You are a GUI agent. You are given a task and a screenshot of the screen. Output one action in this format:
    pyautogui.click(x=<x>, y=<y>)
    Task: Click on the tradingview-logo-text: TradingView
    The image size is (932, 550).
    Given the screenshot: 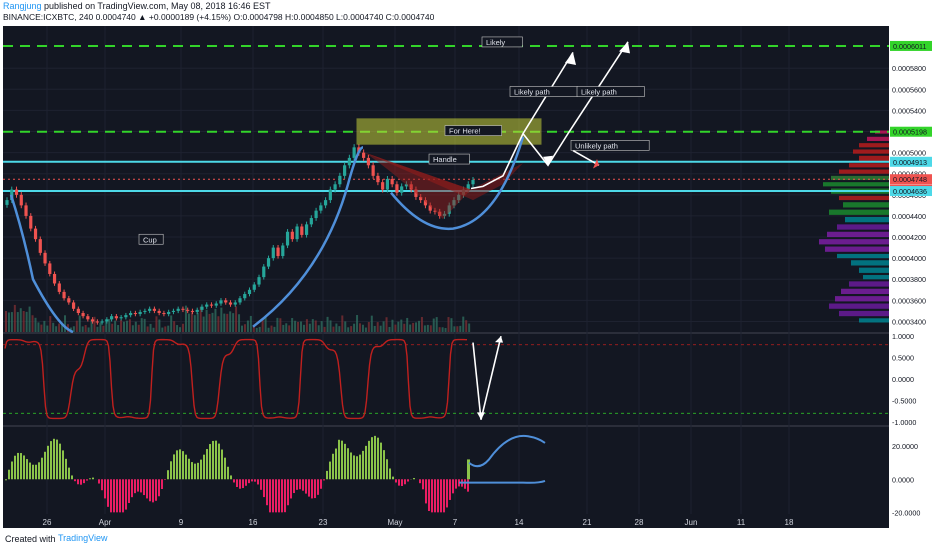 What is the action you would take?
    pyautogui.click(x=83, y=538)
    